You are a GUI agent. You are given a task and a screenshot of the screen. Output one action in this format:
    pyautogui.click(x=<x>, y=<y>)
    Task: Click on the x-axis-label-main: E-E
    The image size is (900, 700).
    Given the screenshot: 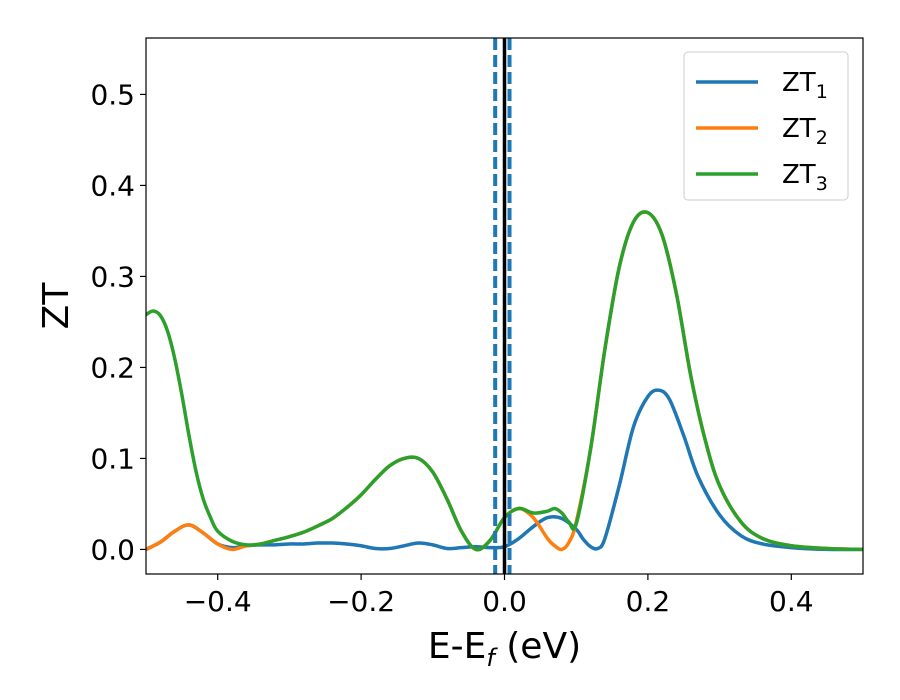 What is the action you would take?
    pyautogui.click(x=457, y=646)
    